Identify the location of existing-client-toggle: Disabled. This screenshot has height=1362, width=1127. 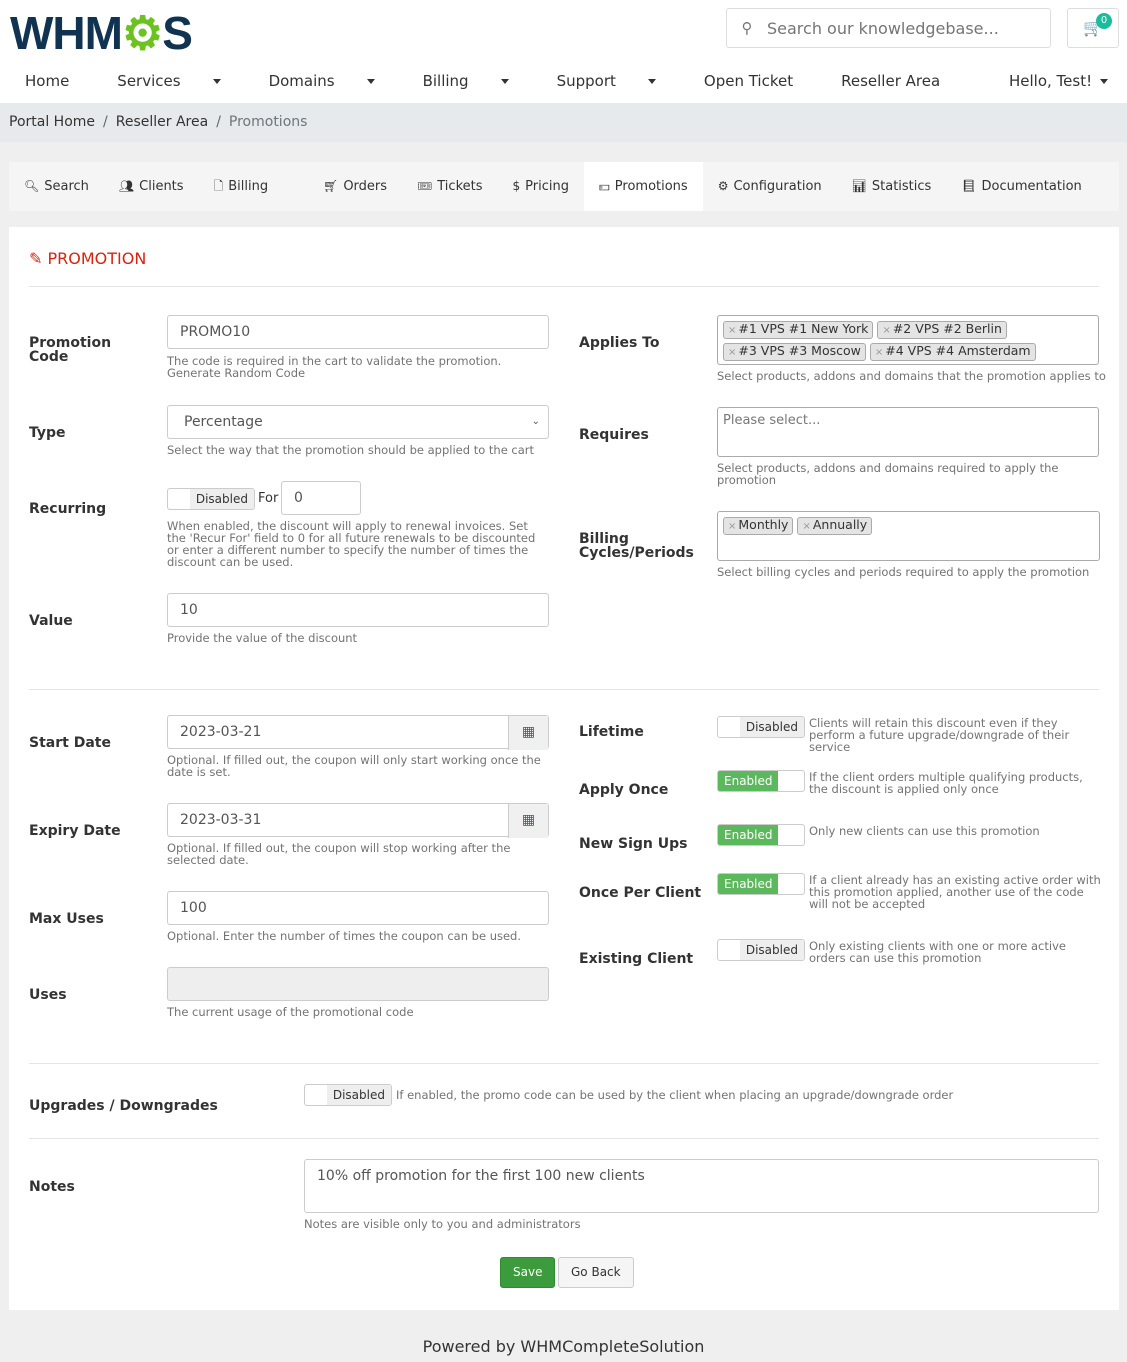
(761, 950).